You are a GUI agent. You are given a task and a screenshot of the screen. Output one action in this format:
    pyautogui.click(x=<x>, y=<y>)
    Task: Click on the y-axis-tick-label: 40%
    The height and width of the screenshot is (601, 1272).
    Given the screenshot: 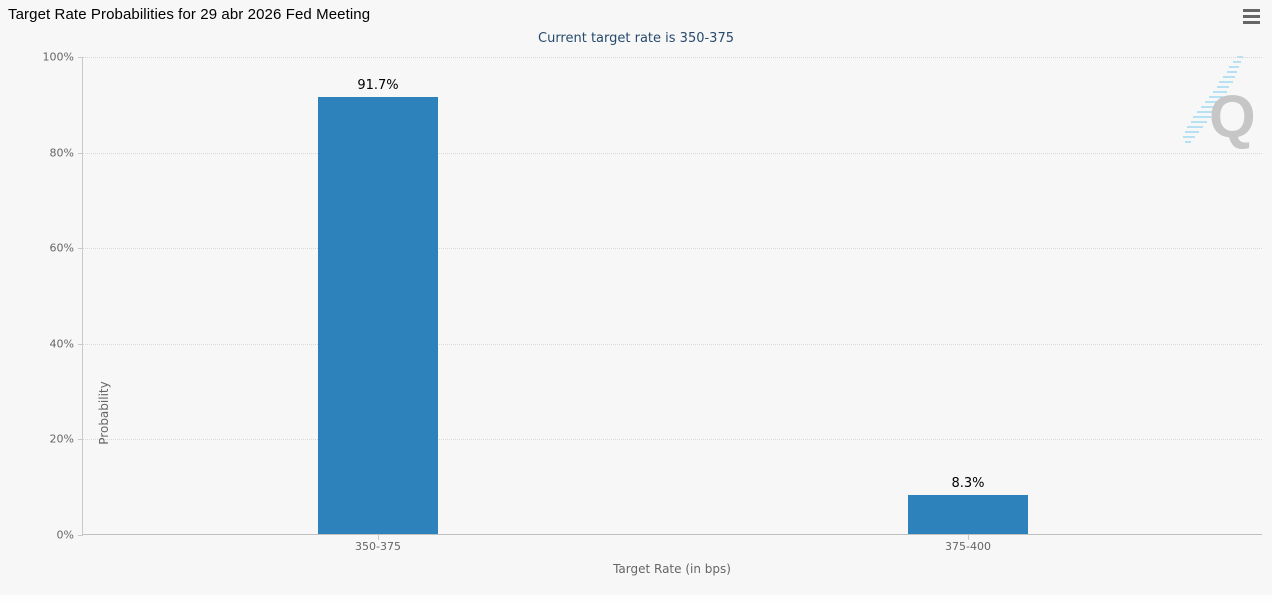 What is the action you would take?
    pyautogui.click(x=61, y=344)
    